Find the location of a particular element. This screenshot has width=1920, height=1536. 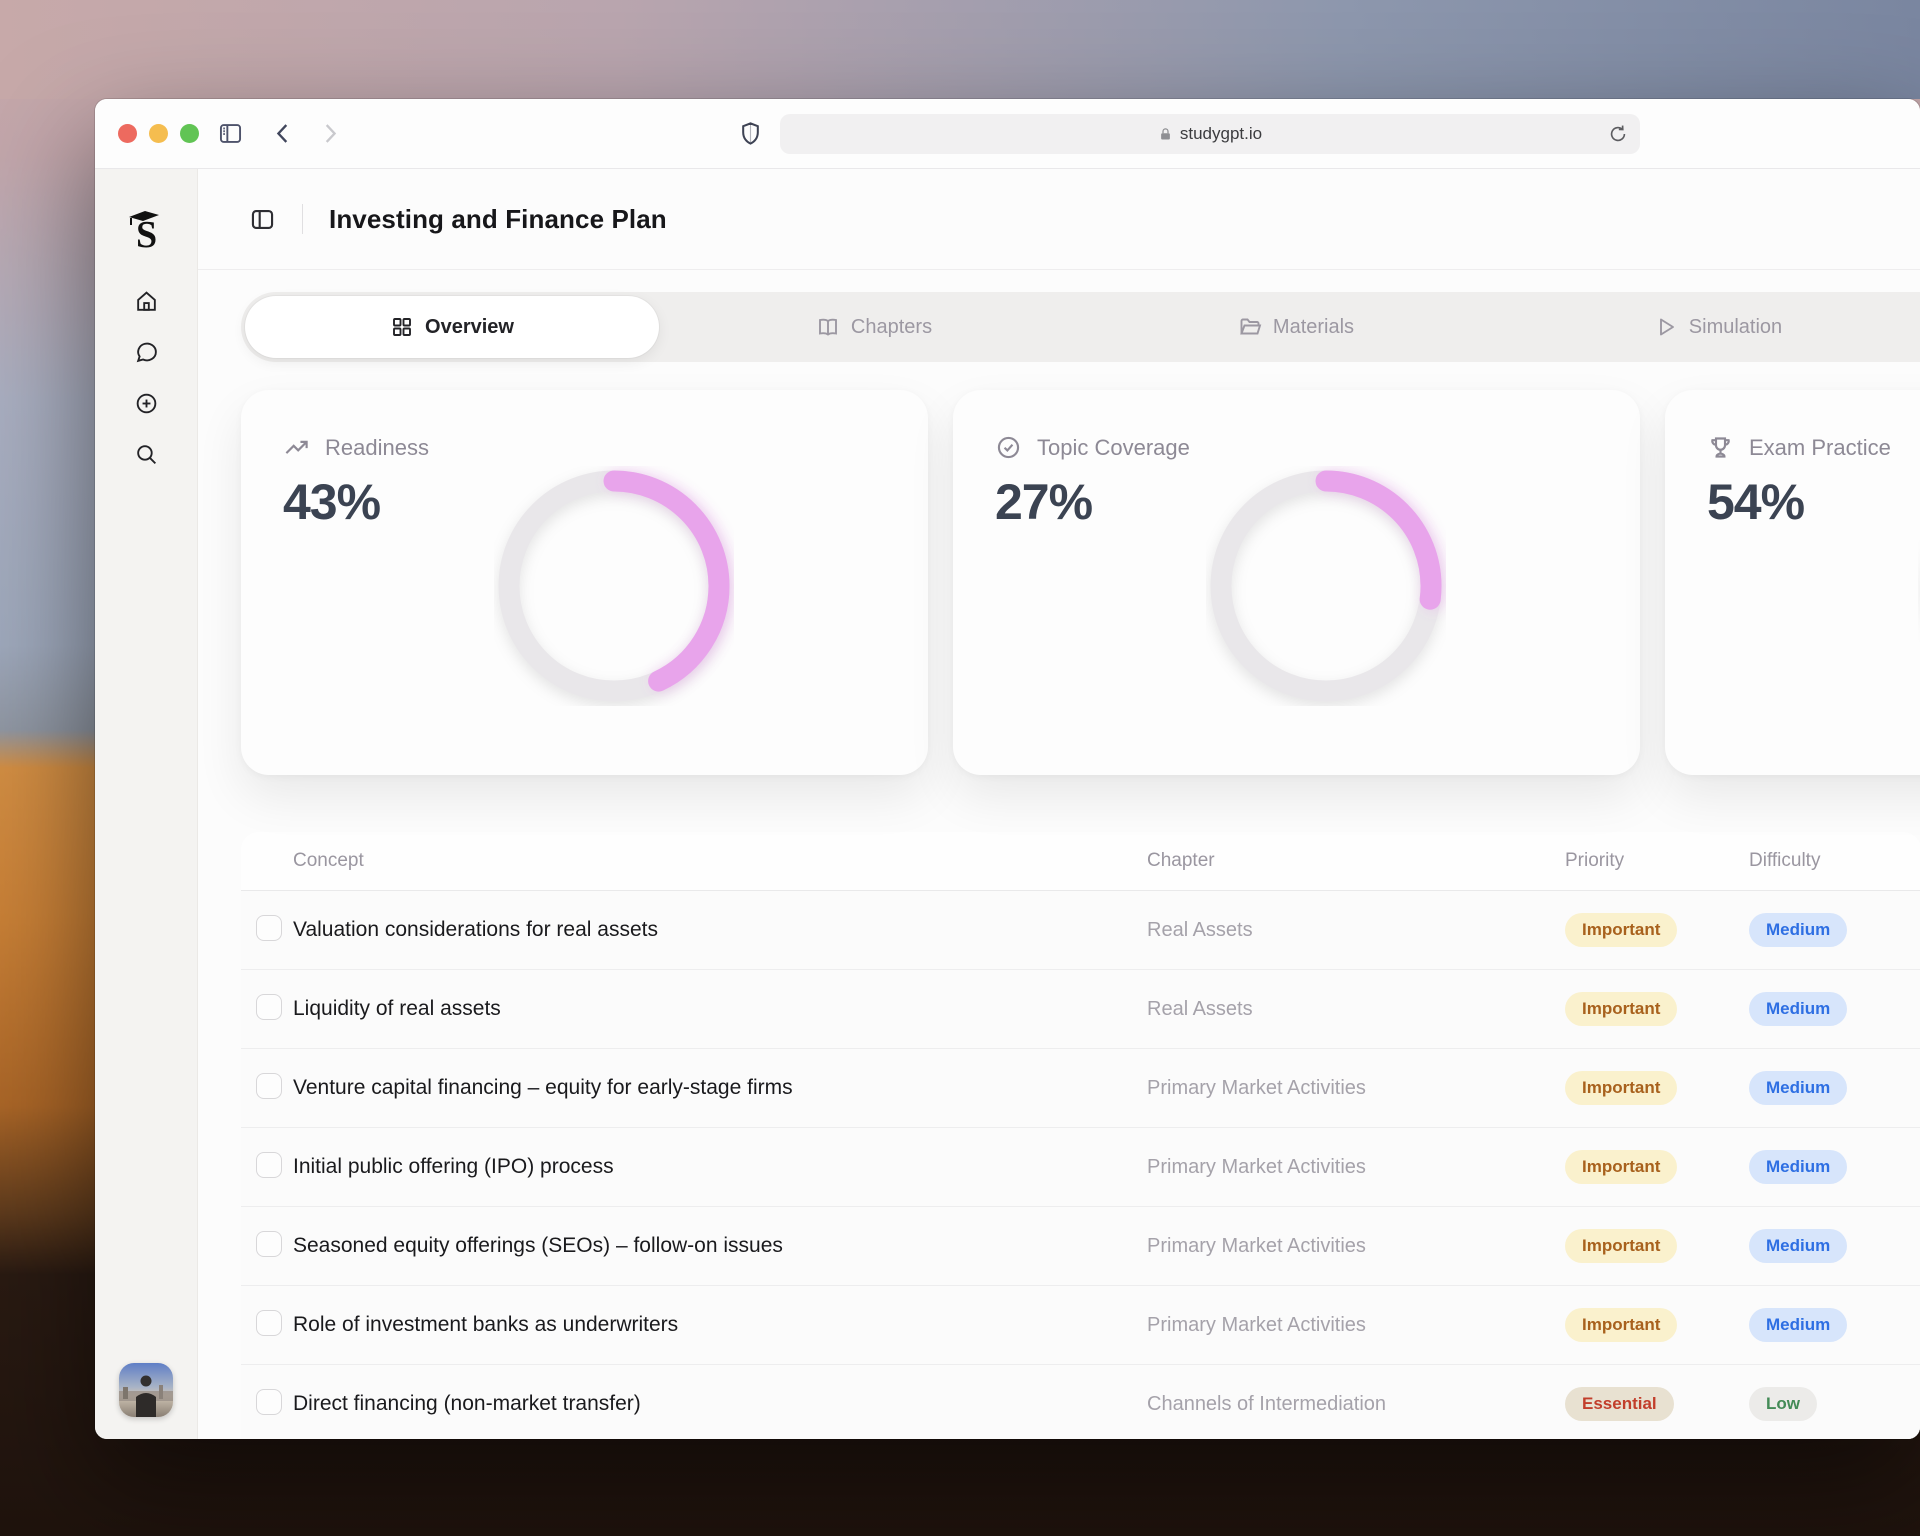

exam-practice-card: Exam Practice 54% is located at coordinates (1792, 582).